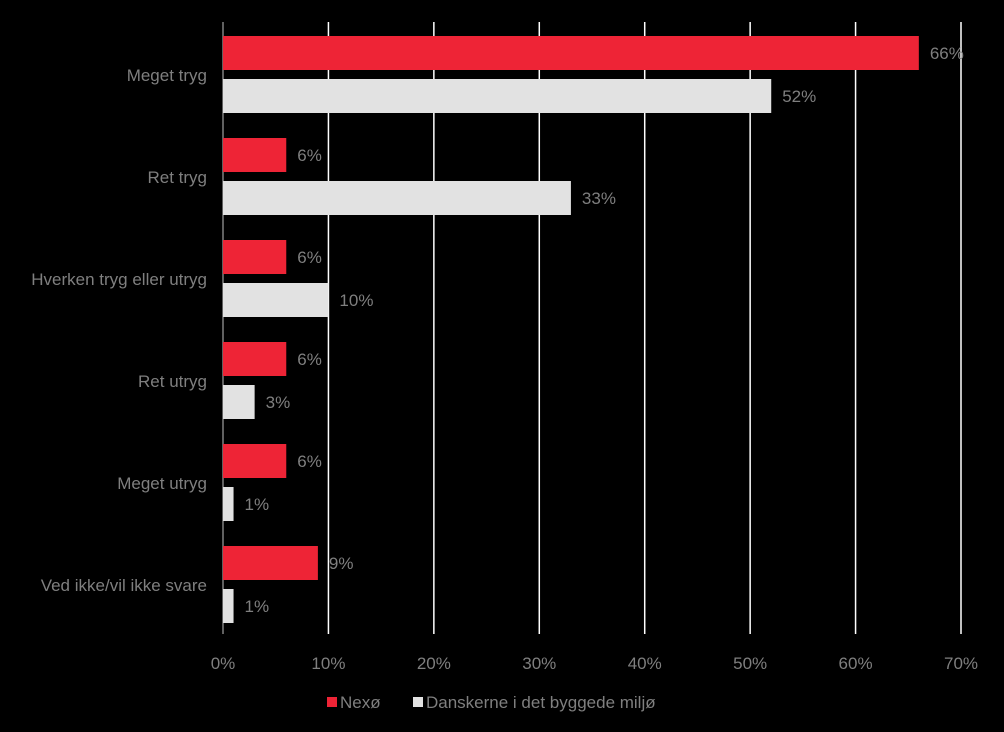 The height and width of the screenshot is (732, 1004). What do you see at coordinates (172, 381) in the screenshot?
I see `category-label: Ret utryg` at bounding box center [172, 381].